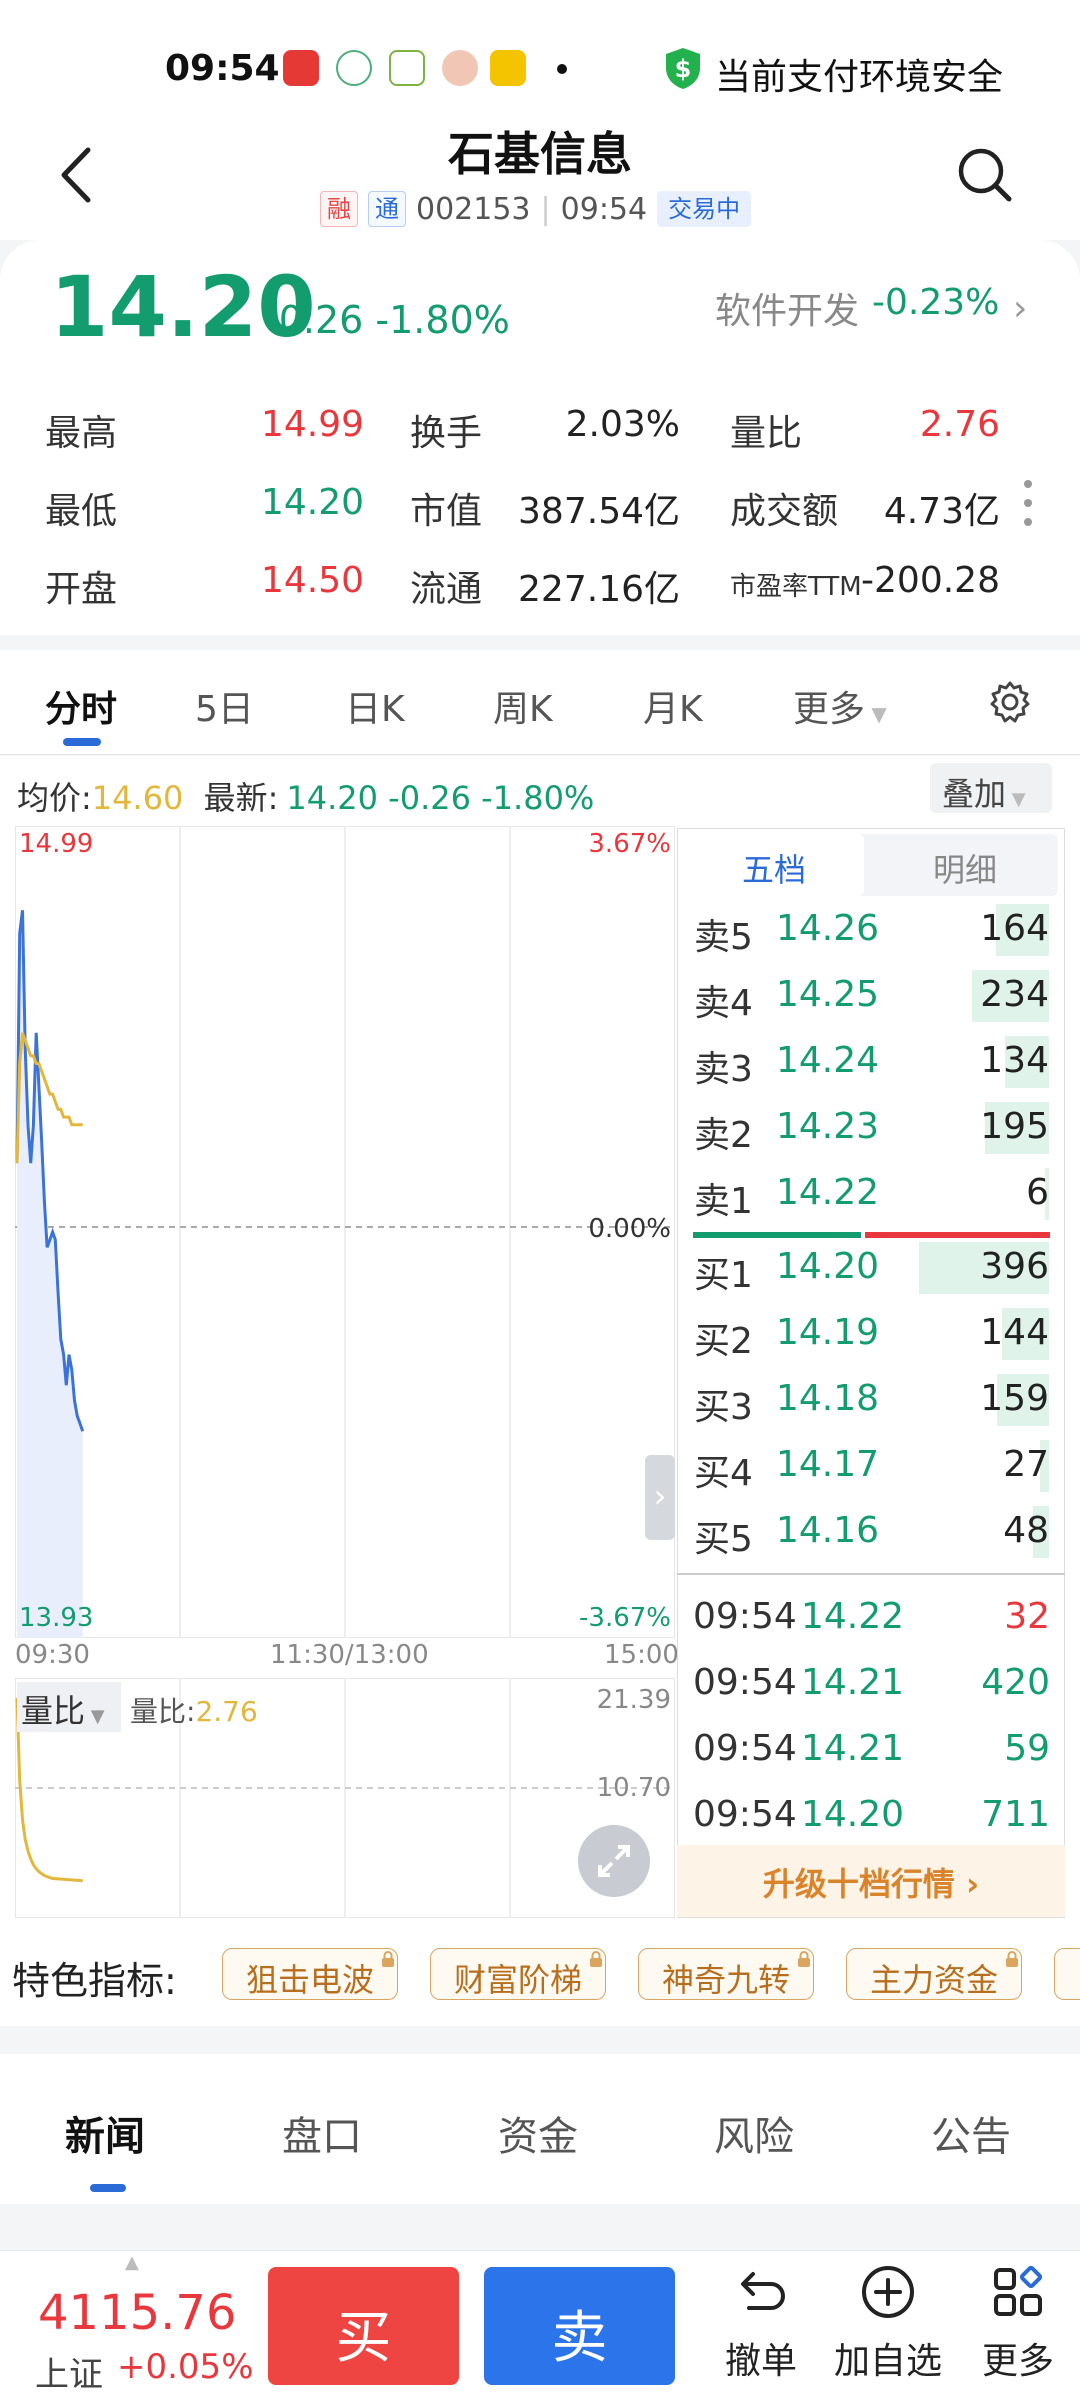 This screenshot has width=1080, height=2400. I want to click on caret-up-icon: ▲, so click(132, 2262).